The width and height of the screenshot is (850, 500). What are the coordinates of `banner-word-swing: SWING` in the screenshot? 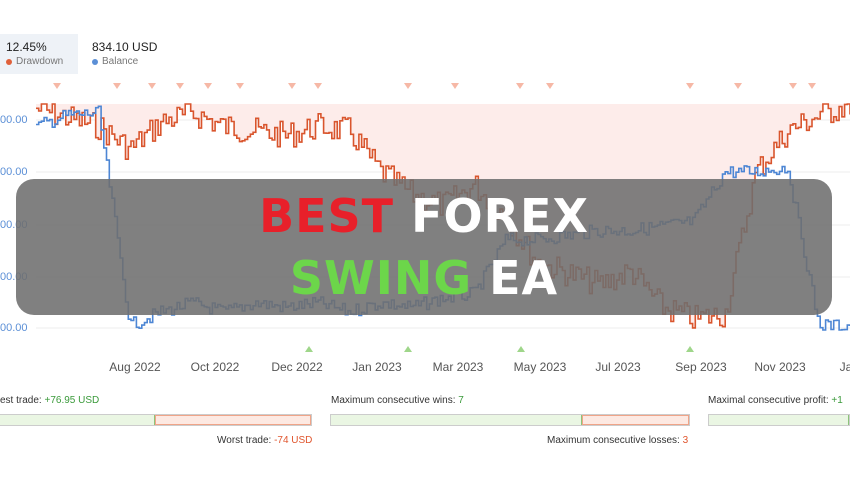 It's located at (381, 278).